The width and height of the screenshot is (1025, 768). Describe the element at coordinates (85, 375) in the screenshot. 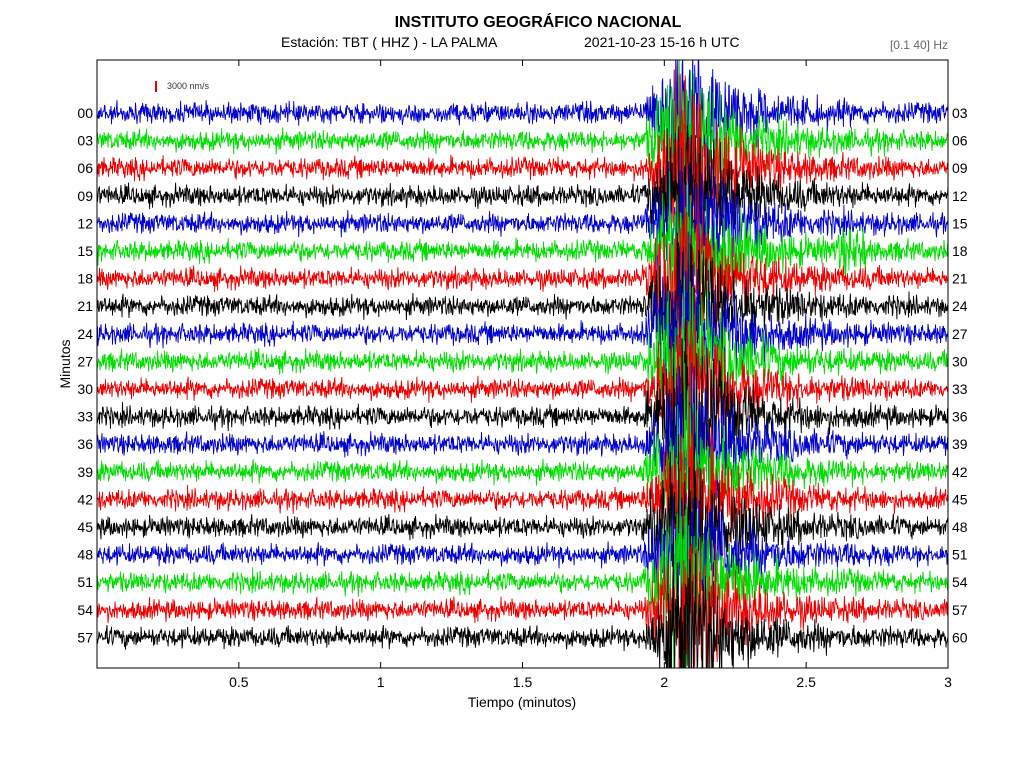

I see `left-row-labels: 00 03 06 09 12 15 18 21 24 27 30 33 36 39 42 45 48 51 54 57` at that location.